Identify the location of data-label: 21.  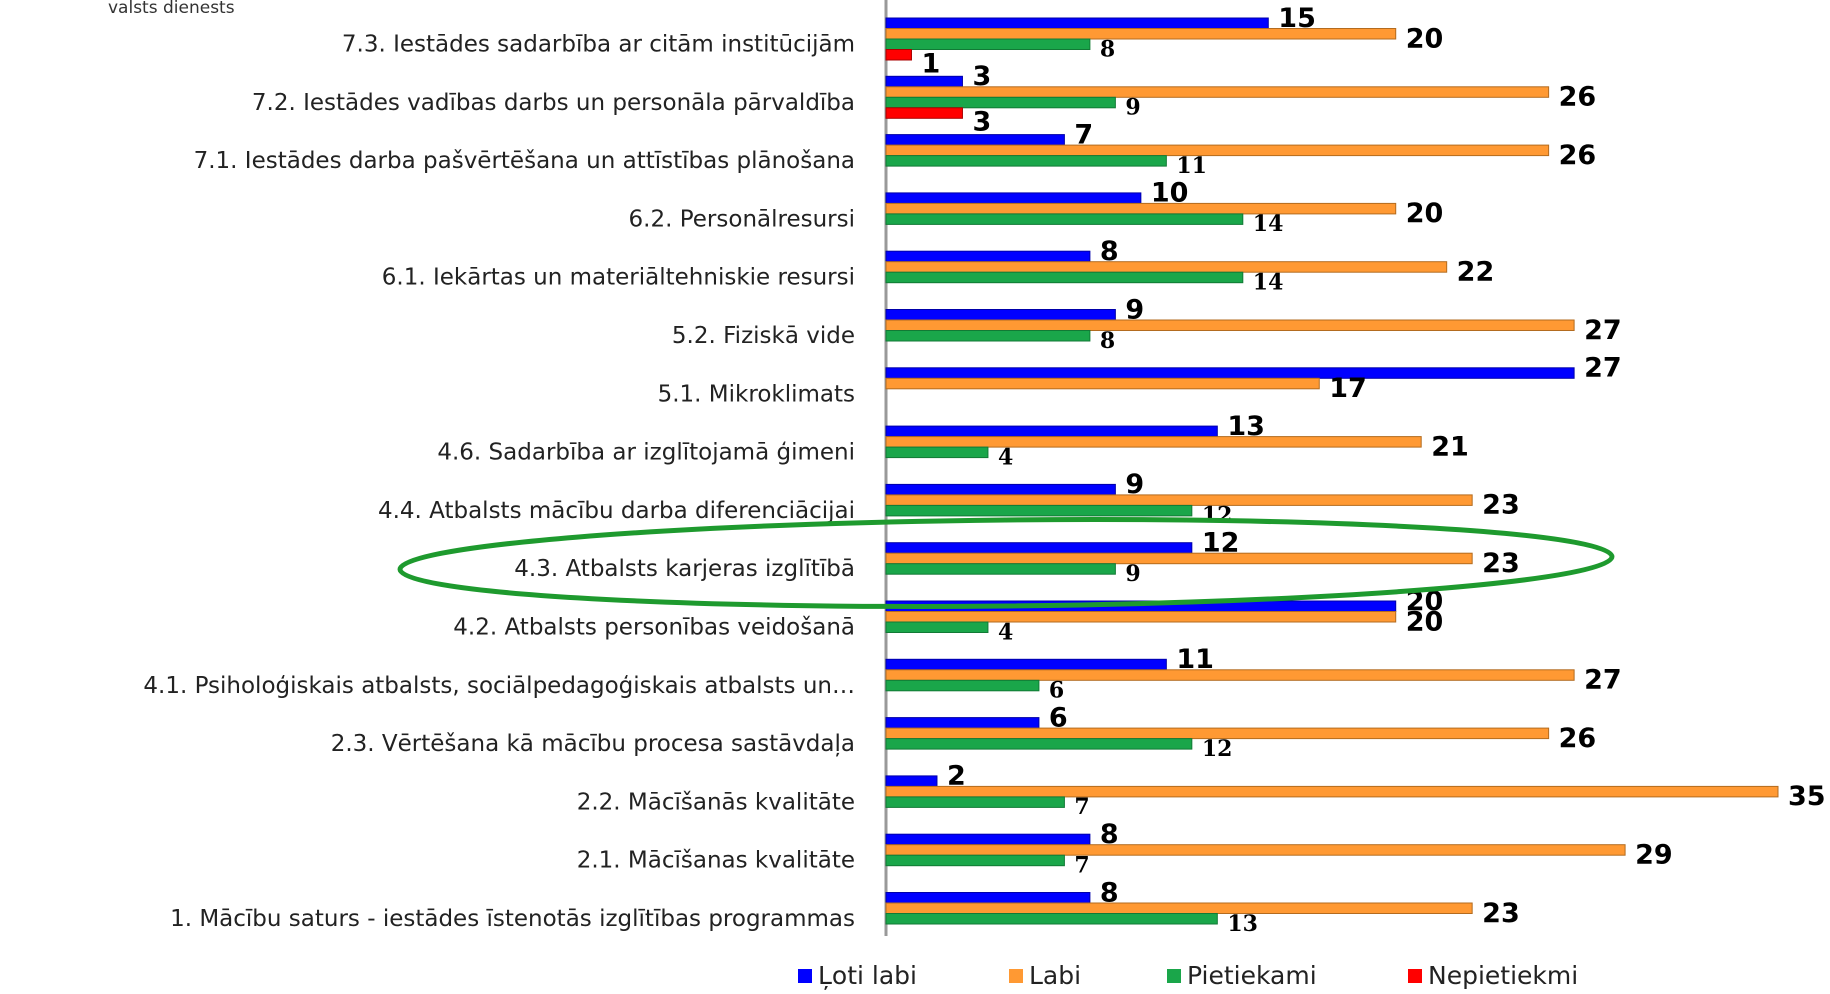
(1450, 446).